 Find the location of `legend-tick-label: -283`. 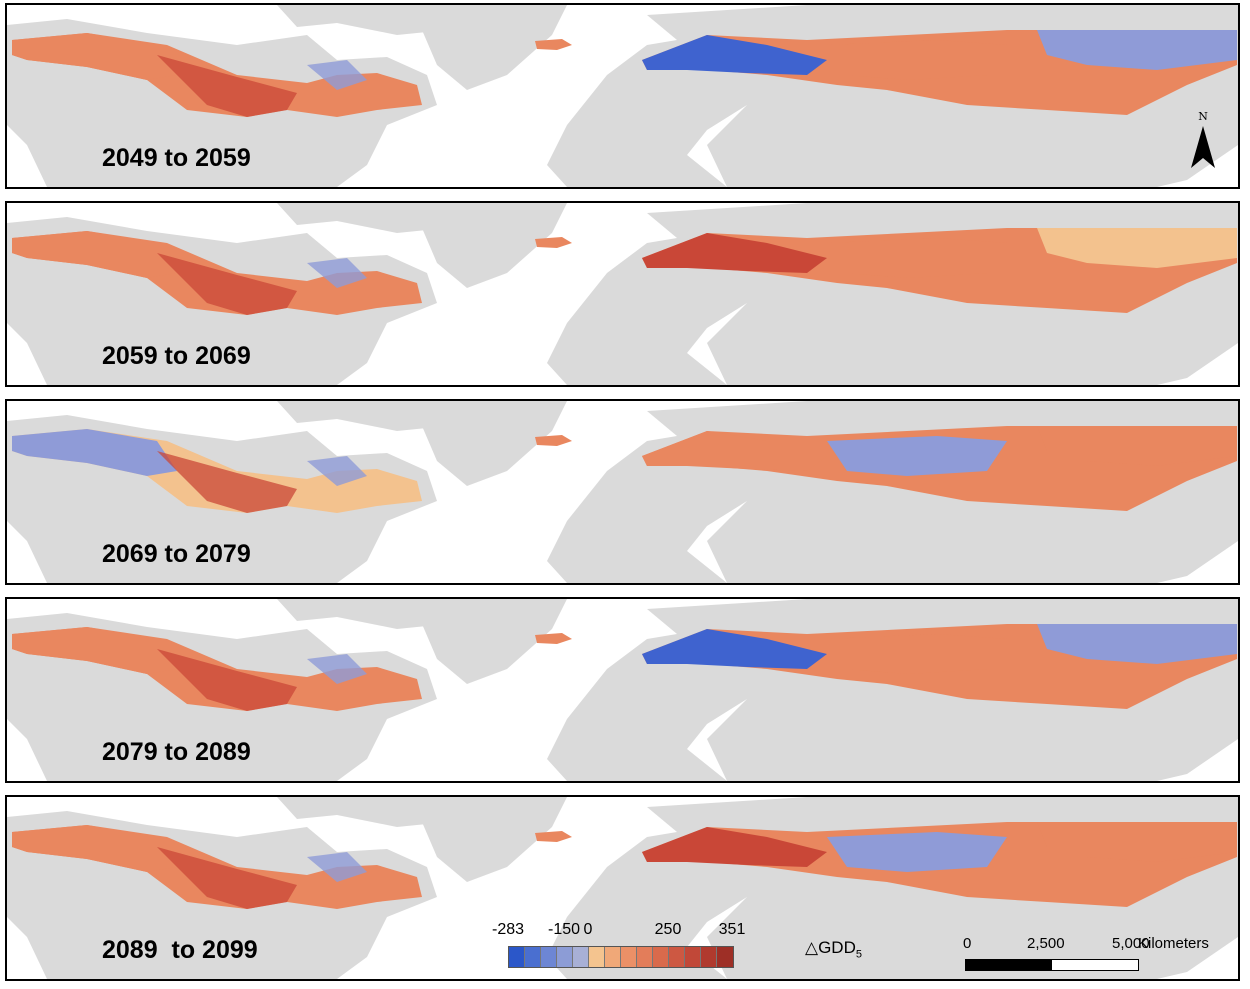

legend-tick-label: -283 is located at coordinates (508, 929).